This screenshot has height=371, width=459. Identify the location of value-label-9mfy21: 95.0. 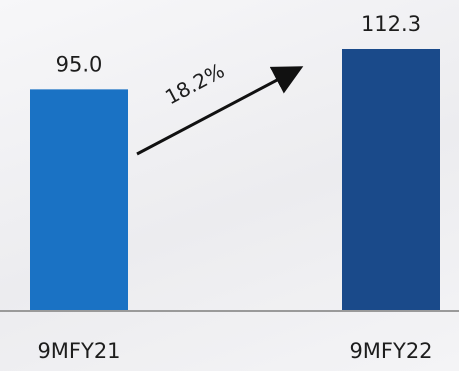
(79, 64).